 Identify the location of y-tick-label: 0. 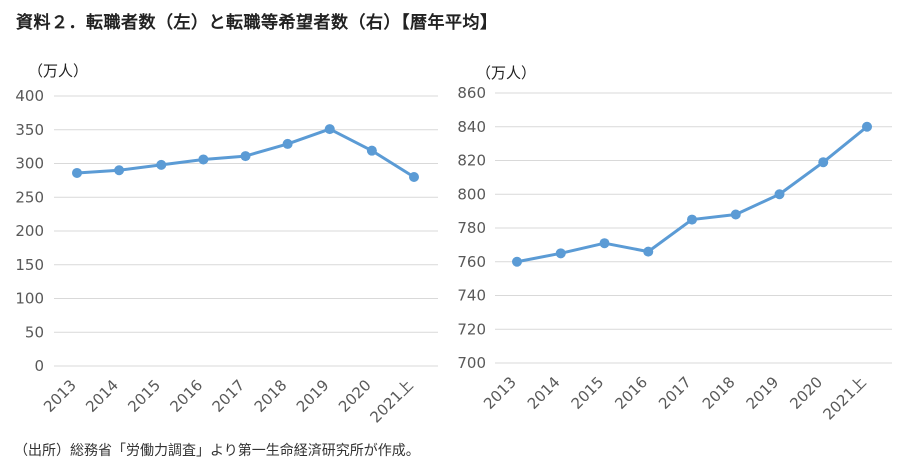
(39, 366).